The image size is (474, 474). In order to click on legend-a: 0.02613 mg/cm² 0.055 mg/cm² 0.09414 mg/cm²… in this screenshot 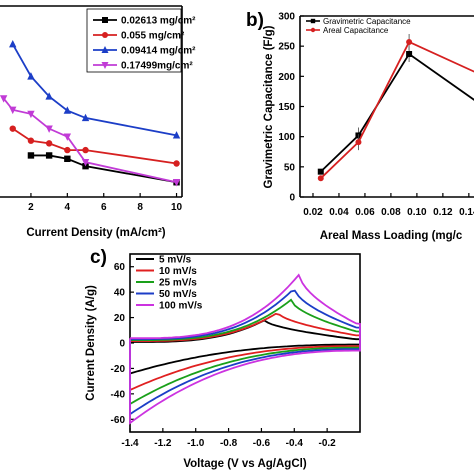, I will do `click(141, 40)`.